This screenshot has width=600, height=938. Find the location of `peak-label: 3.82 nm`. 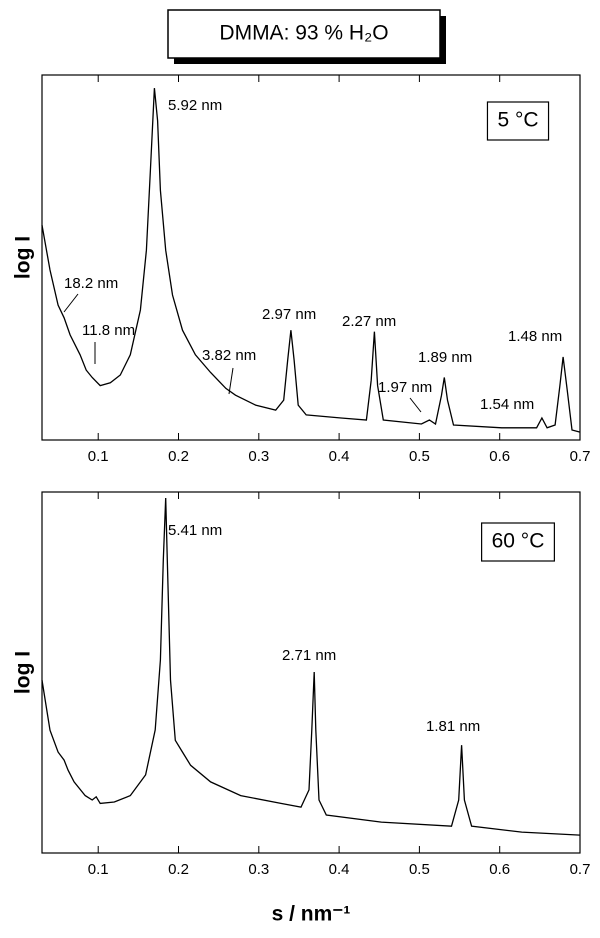

peak-label: 3.82 nm is located at coordinates (229, 355).